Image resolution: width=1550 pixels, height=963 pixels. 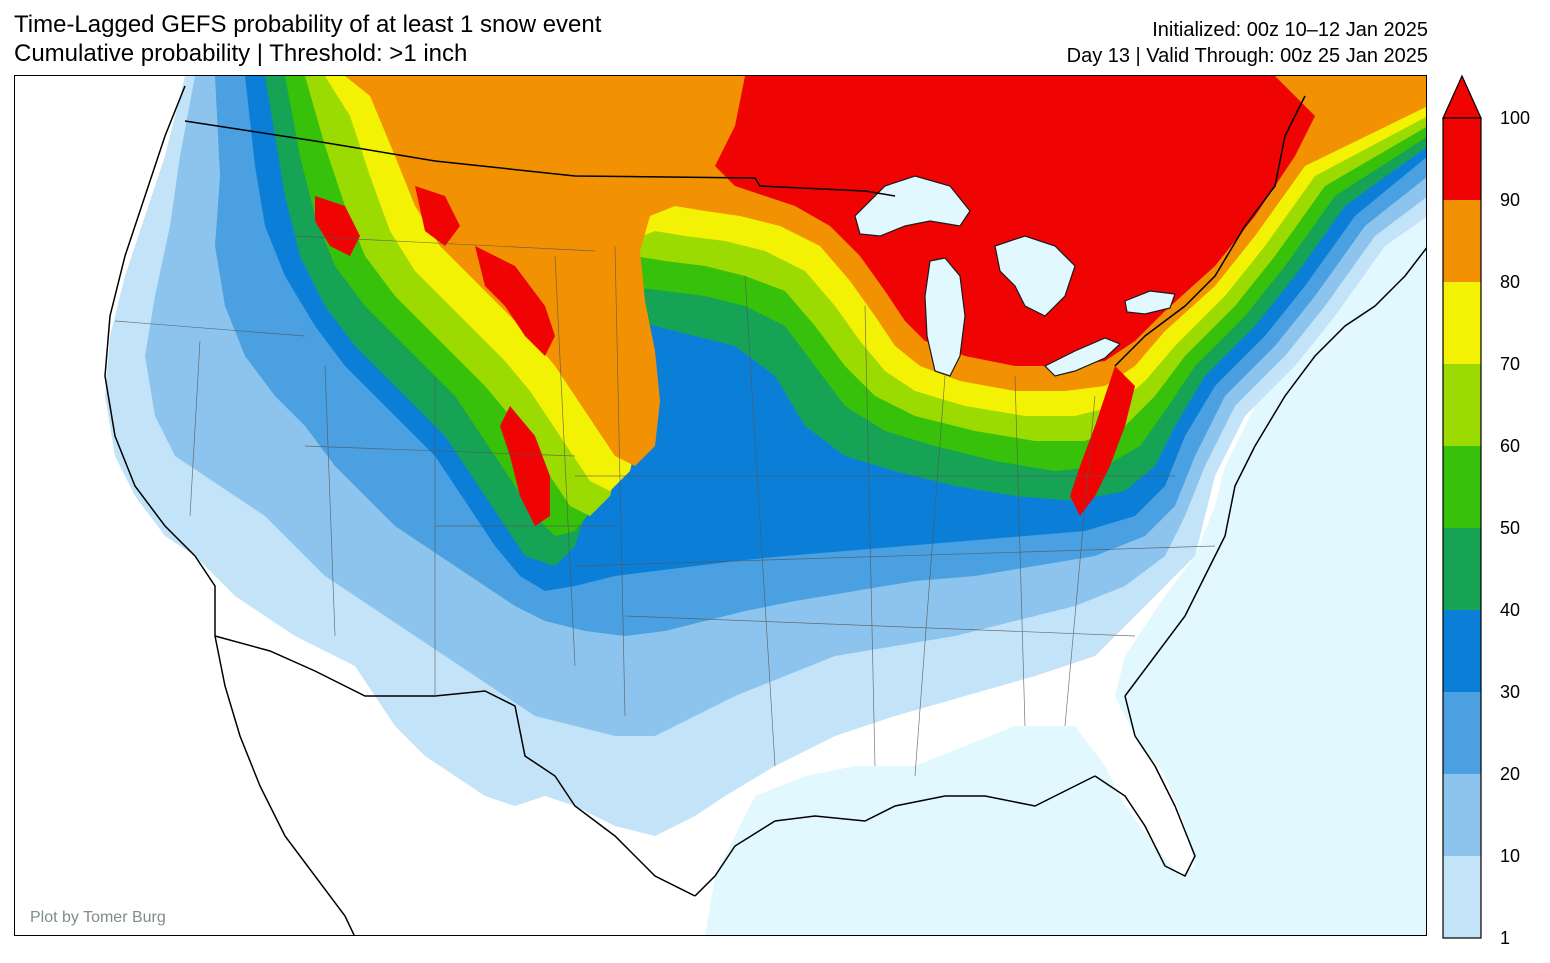 I want to click on prob-90-100-appalachia, so click(x=1102, y=441).